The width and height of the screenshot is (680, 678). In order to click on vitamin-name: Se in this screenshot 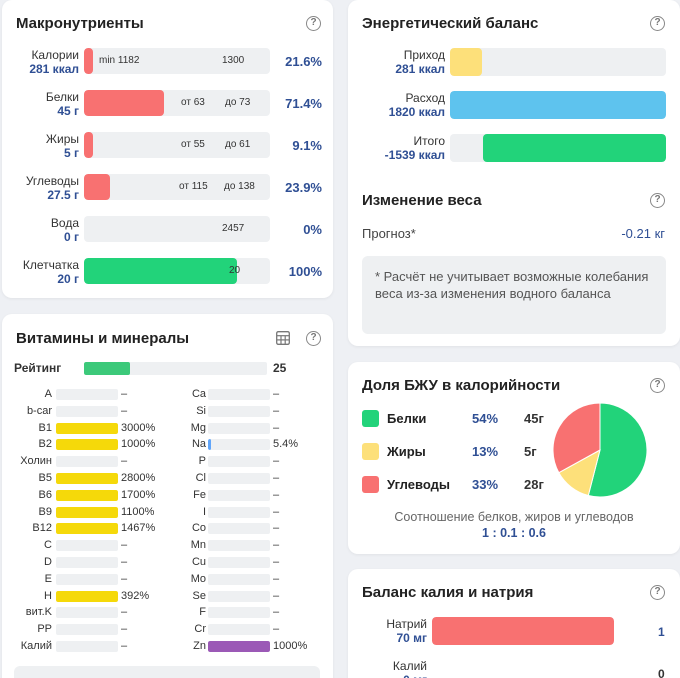, I will do `click(199, 595)`.